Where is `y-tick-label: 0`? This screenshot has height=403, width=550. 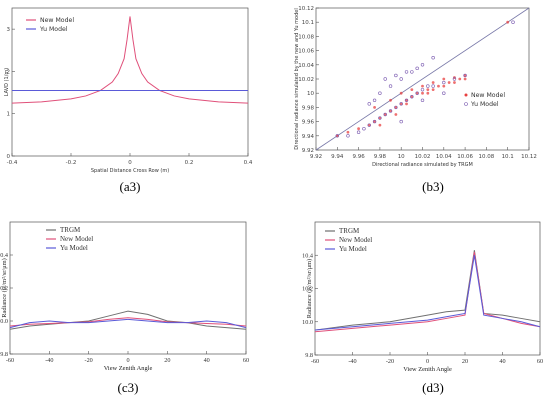 y-tick-label: 0 is located at coordinates (9, 157).